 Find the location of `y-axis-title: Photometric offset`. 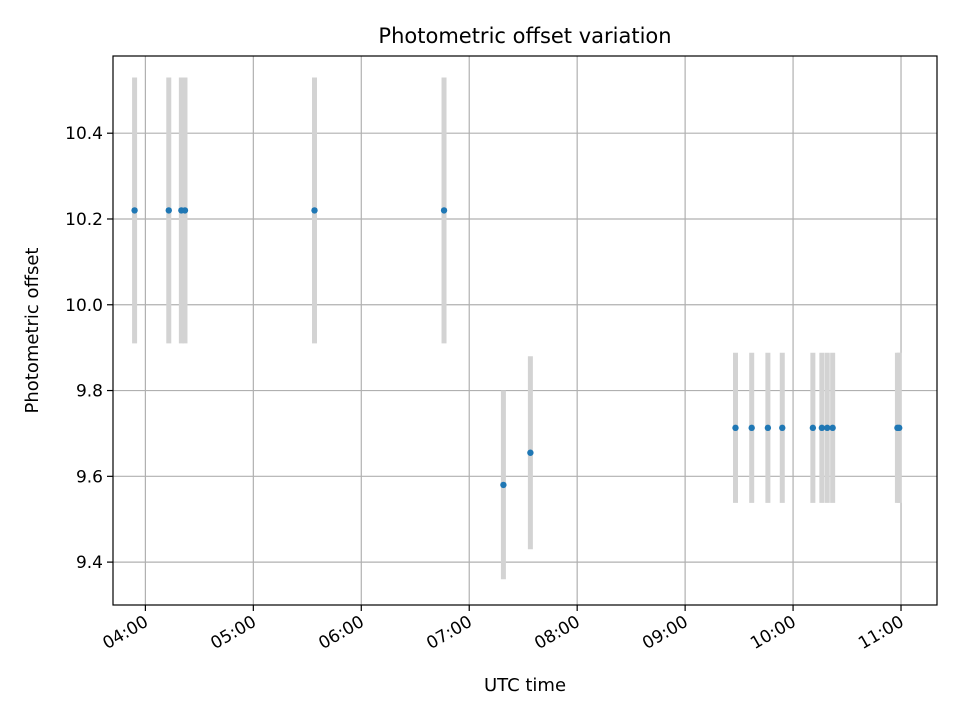

y-axis-title: Photometric offset is located at coordinates (32, 331).